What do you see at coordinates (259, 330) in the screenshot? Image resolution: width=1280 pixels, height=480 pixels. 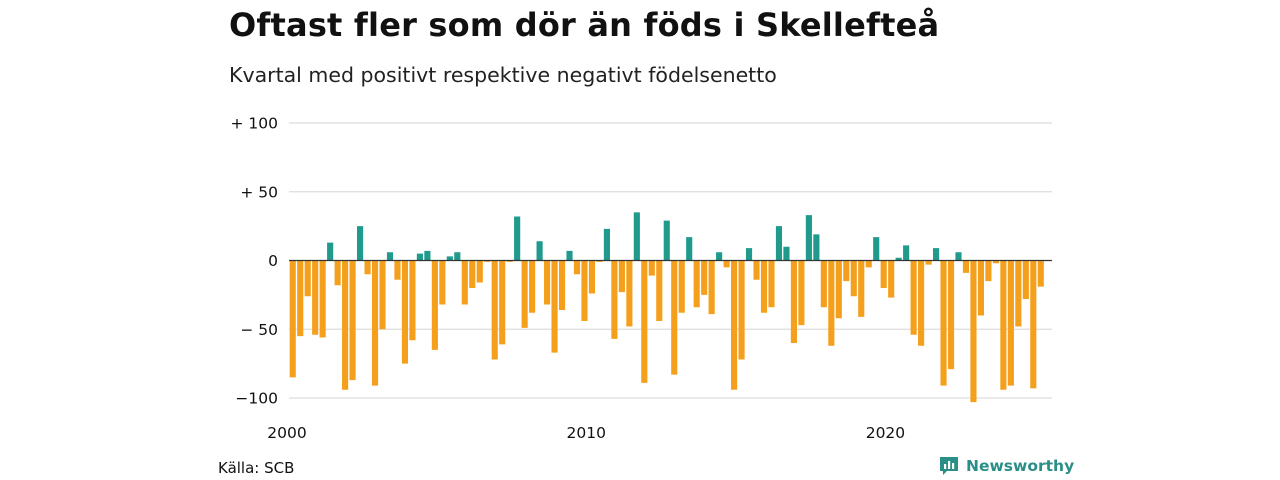 I see `y-tick-label: − 50` at bounding box center [259, 330].